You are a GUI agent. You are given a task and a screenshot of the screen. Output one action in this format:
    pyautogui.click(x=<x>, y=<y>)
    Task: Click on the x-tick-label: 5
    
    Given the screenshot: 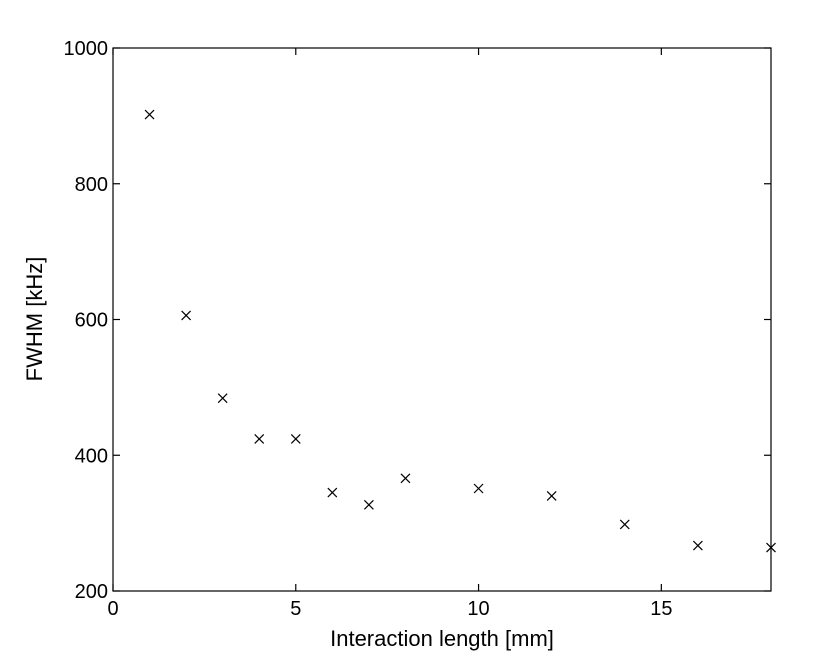 What is the action you would take?
    pyautogui.click(x=295, y=609)
    